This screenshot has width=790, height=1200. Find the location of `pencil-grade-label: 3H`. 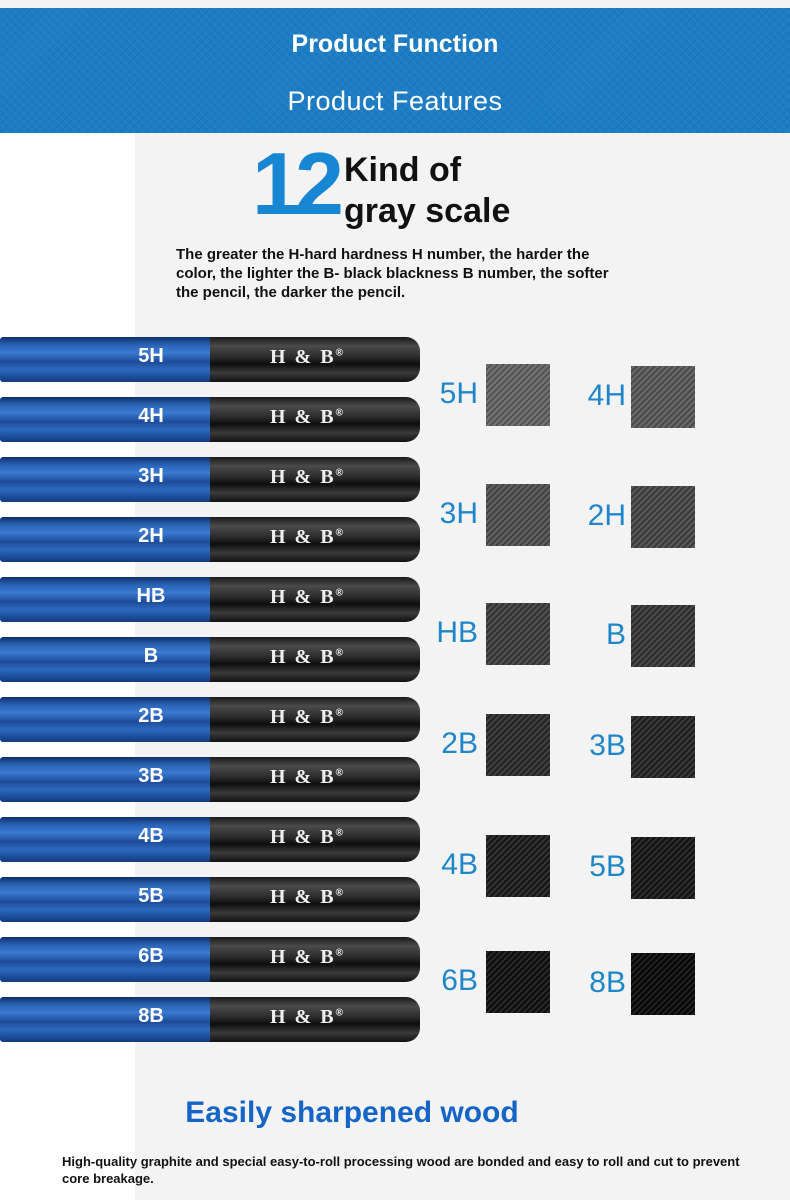

pencil-grade-label: 3H is located at coordinates (151, 476).